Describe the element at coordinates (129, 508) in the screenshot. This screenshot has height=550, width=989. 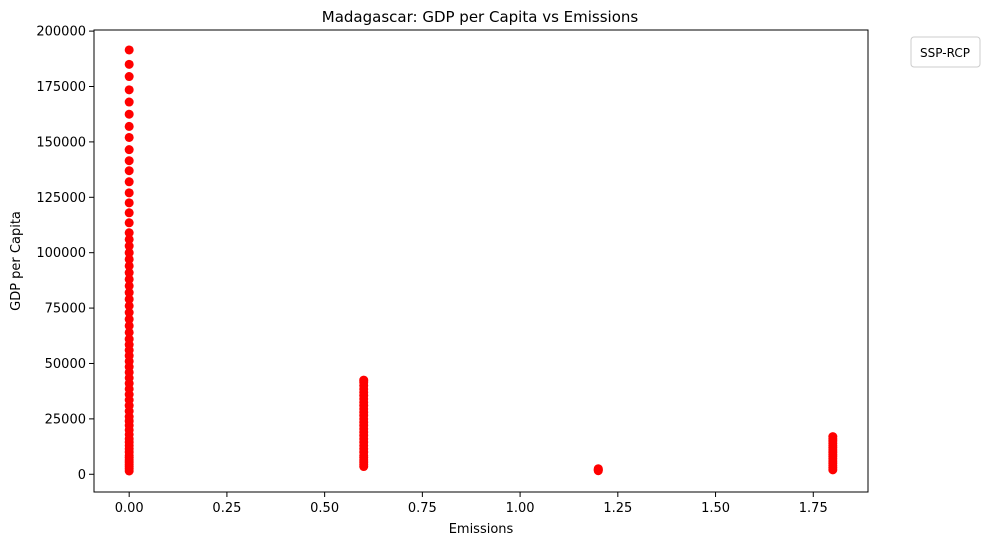
I see `x-tick-label: 0.00` at that location.